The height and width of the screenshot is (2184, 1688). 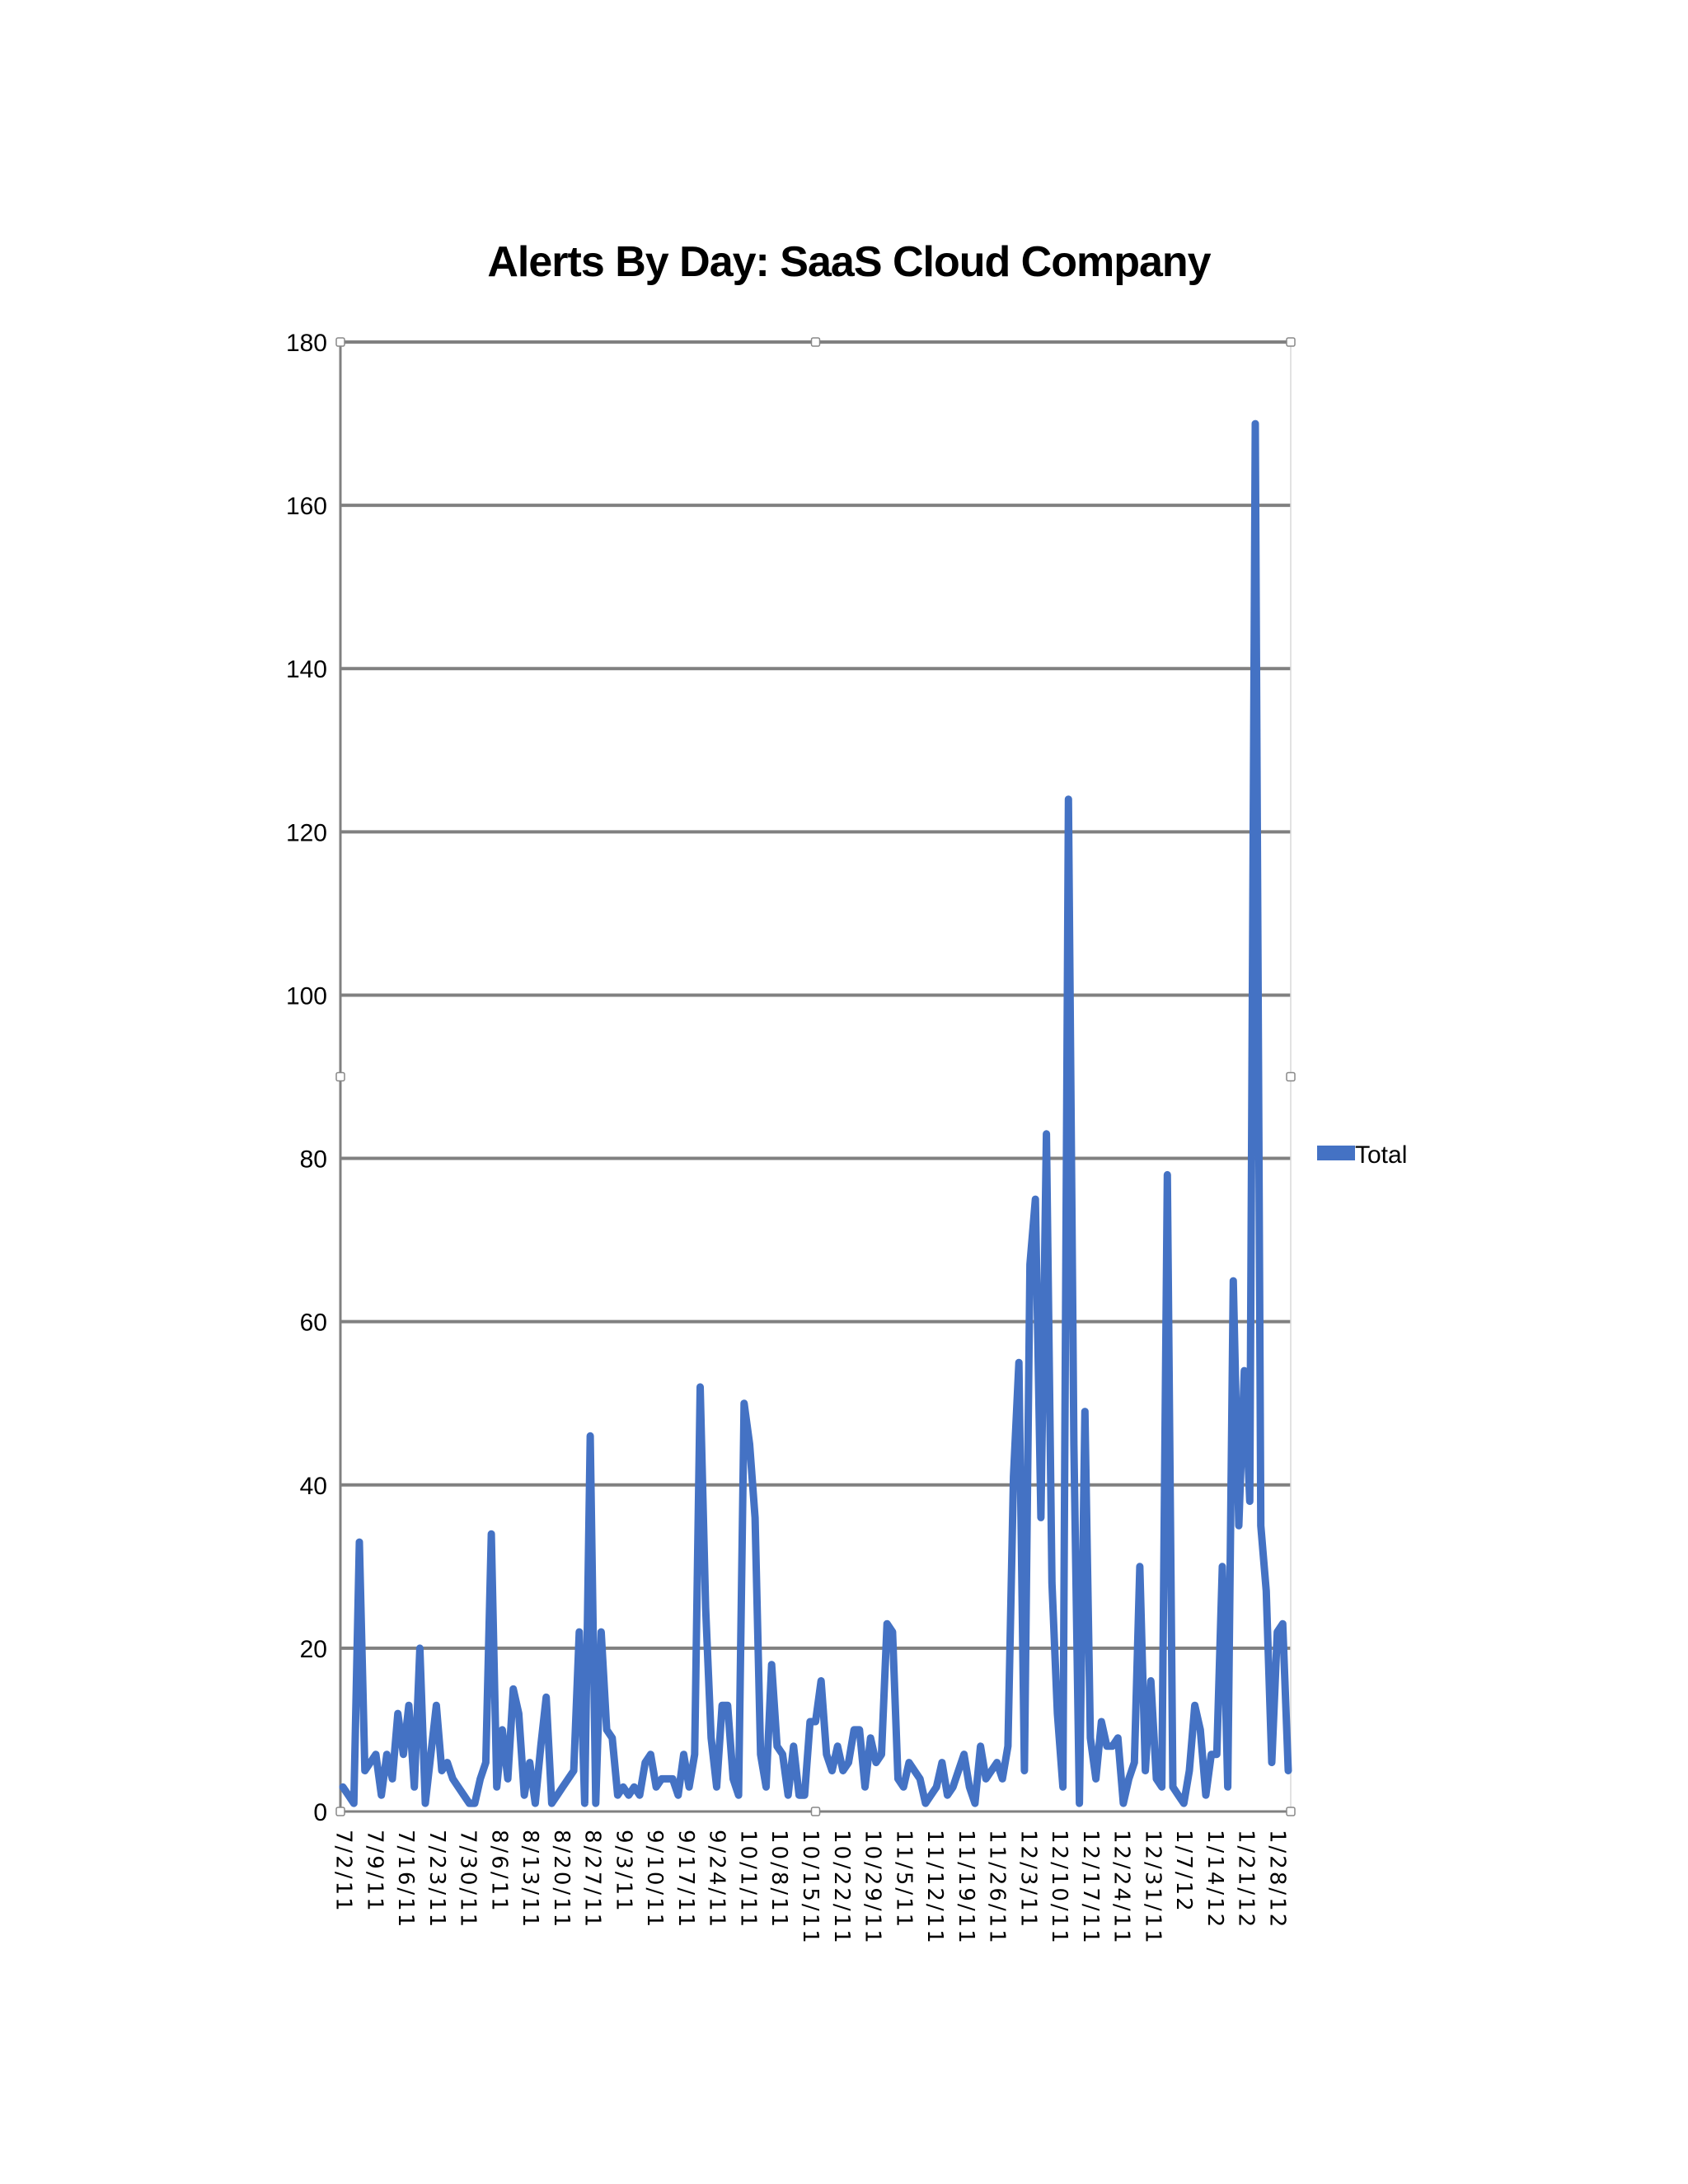 What do you see at coordinates (499, 1872) in the screenshot?
I see `x-tick-label: 8/6/11` at bounding box center [499, 1872].